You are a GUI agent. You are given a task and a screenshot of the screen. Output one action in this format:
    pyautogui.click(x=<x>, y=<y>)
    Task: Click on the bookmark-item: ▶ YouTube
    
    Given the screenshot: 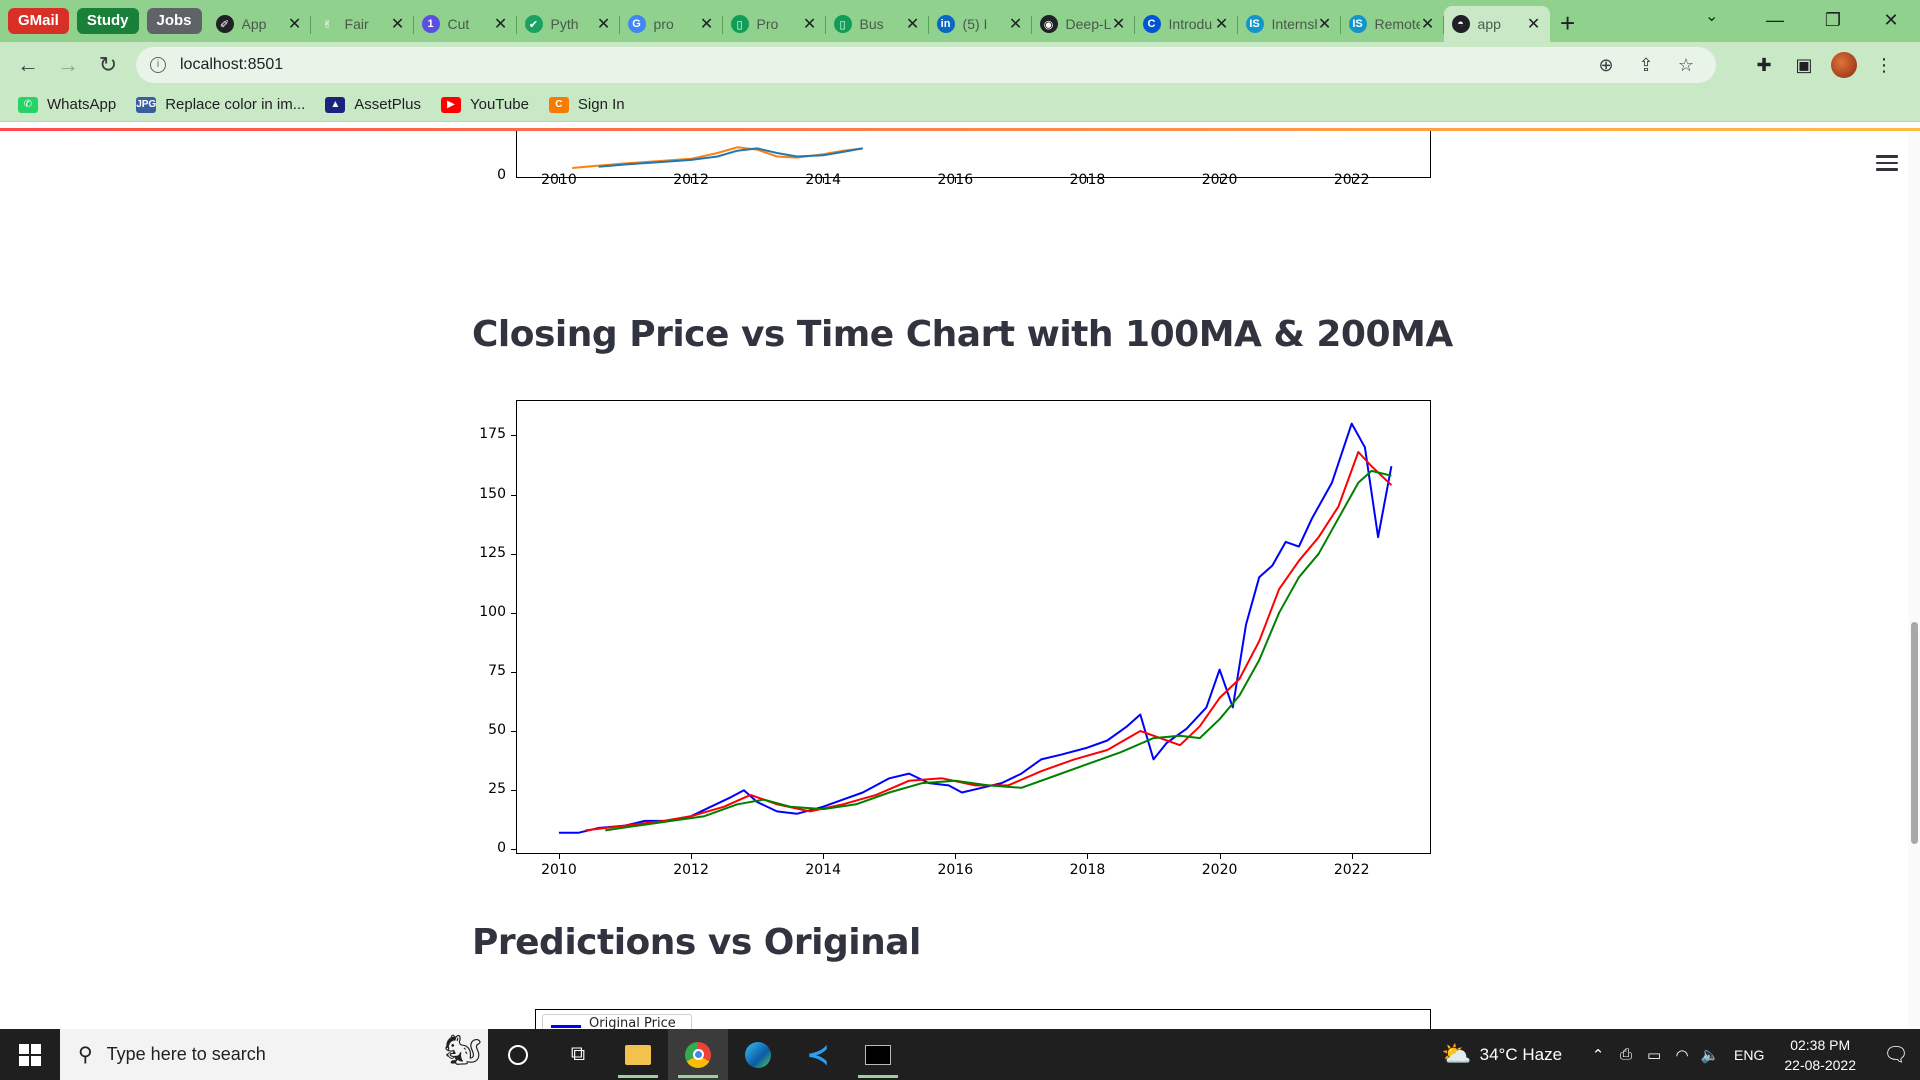 What is the action you would take?
    pyautogui.click(x=484, y=104)
    